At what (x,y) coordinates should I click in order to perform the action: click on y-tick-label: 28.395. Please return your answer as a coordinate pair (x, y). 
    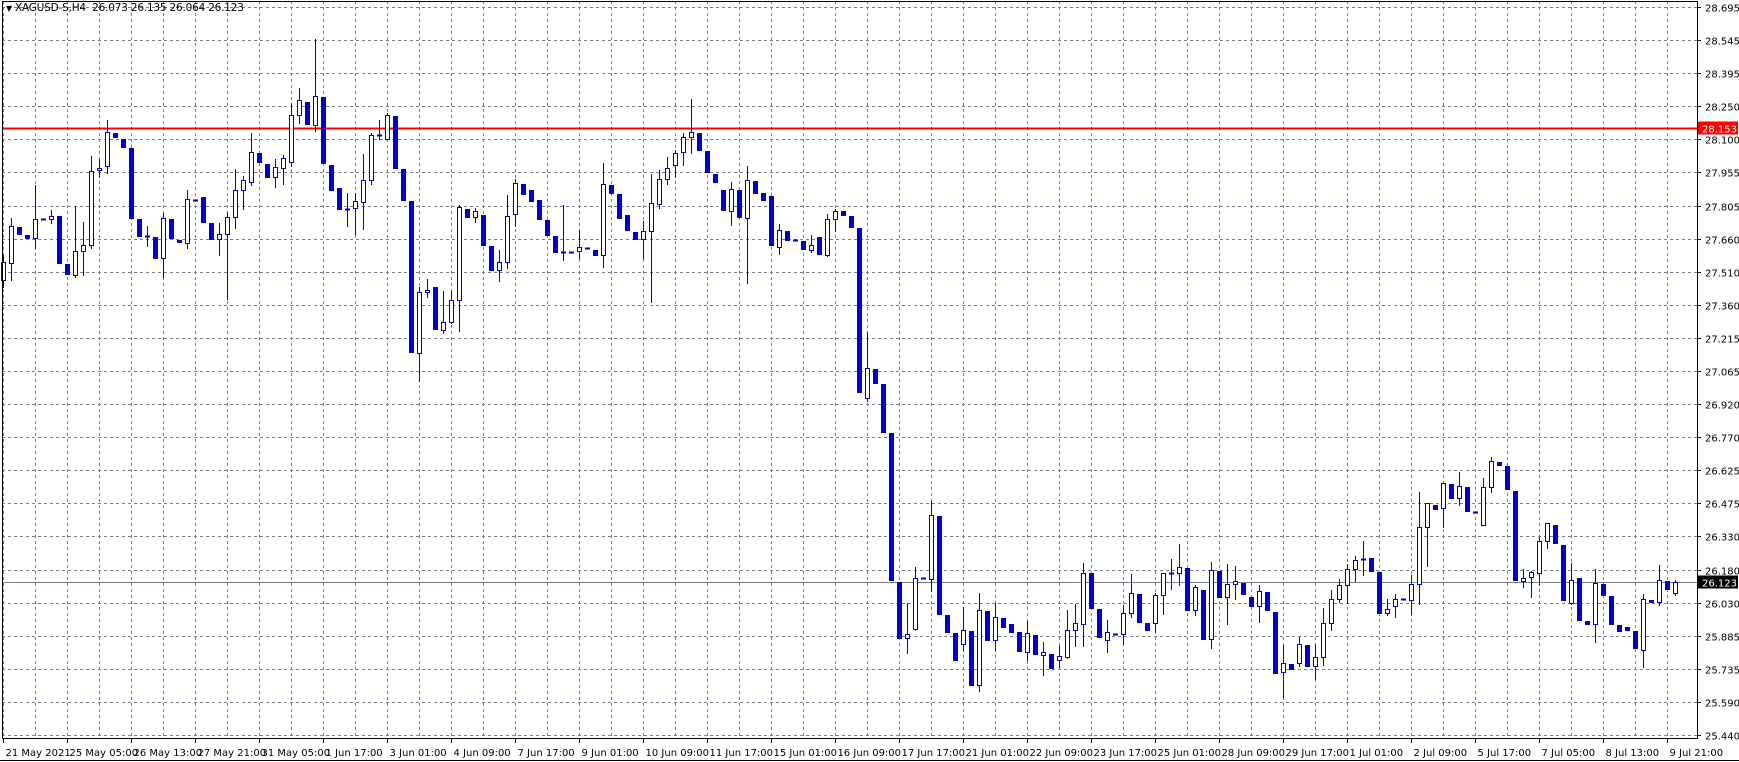
    Looking at the image, I should click on (1722, 75).